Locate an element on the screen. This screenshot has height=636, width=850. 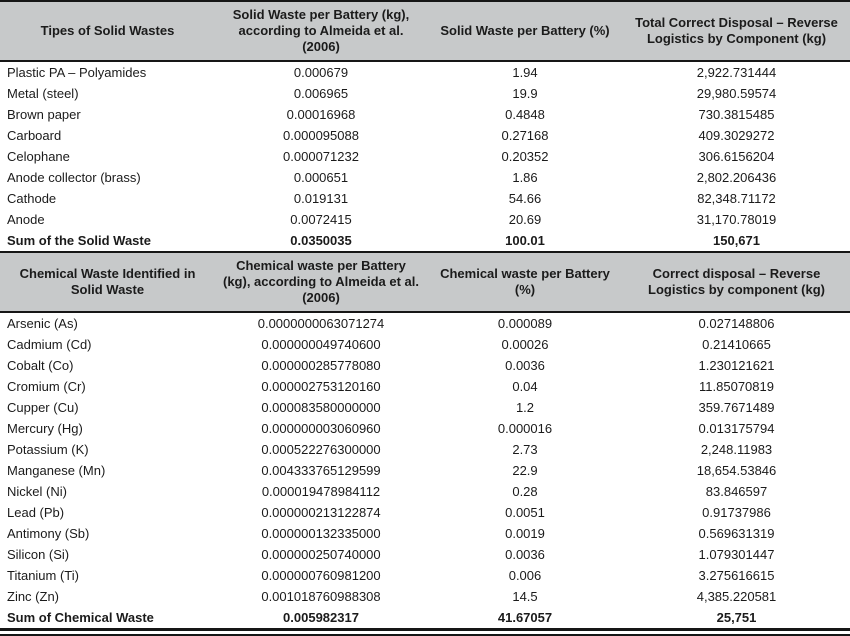
value-cell: 150,671 is located at coordinates (736, 240).